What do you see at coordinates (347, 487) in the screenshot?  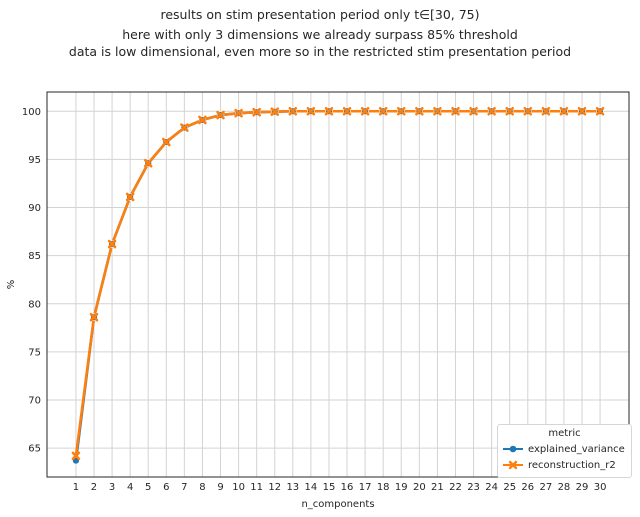 I see `x-tick-label: 16` at bounding box center [347, 487].